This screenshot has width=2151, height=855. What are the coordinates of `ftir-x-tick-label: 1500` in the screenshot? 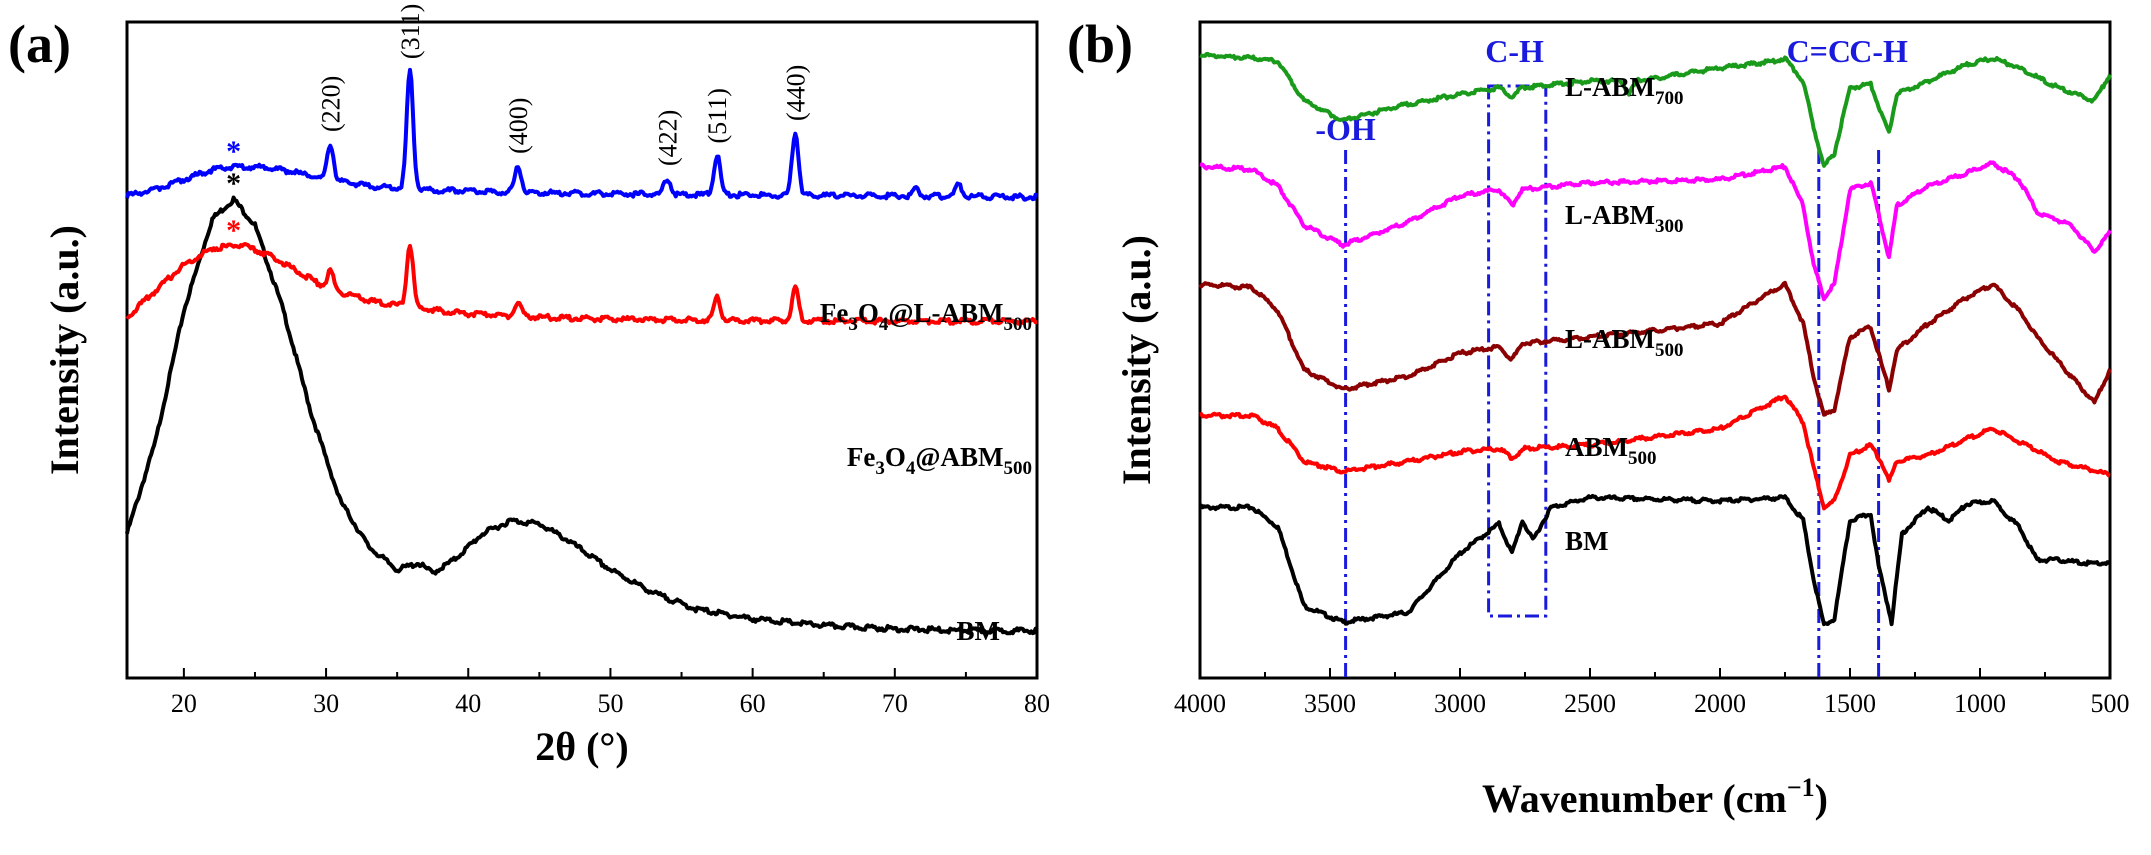 It's located at (1850, 703).